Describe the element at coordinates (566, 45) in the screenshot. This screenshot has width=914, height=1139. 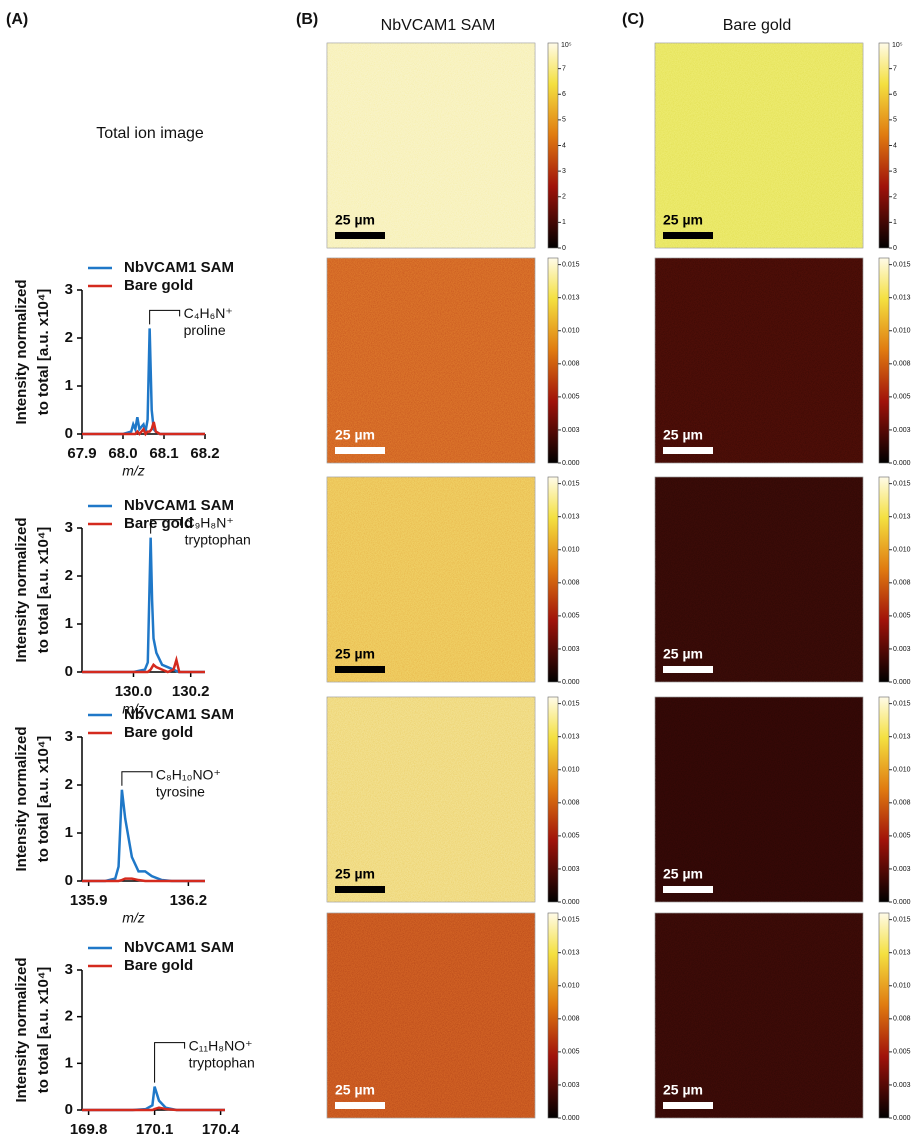
I see `colorbar-label: 10⁵` at that location.